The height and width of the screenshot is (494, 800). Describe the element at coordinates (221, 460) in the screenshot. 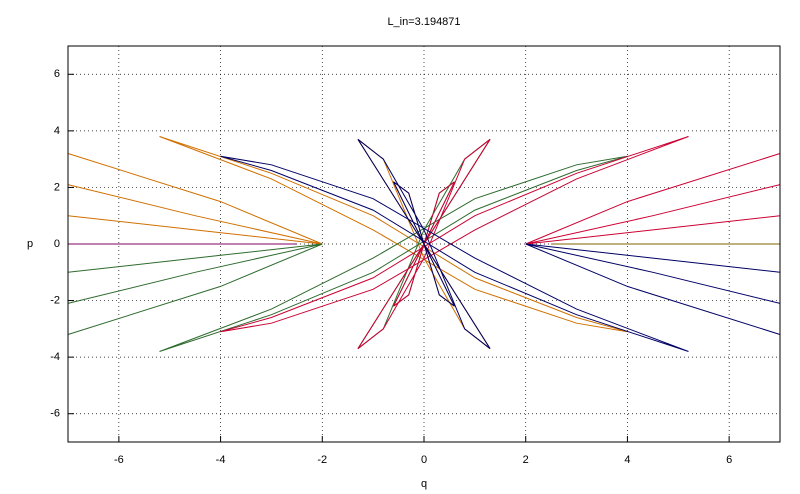

I see `x-tick-label: -4` at that location.